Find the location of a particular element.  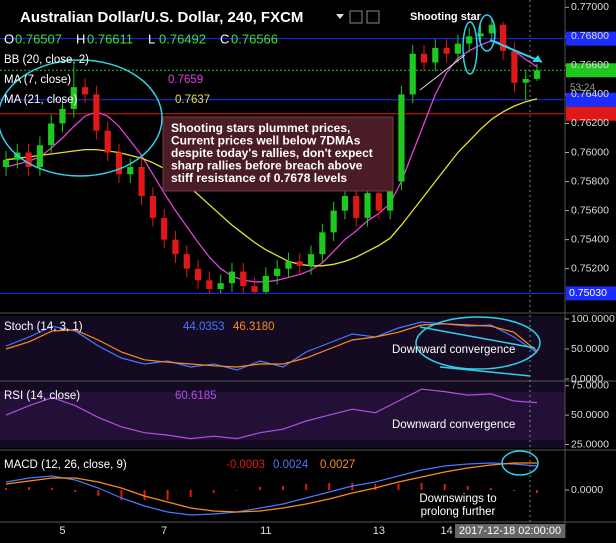

legend-name: MA (7, close) is located at coordinates (37, 80).